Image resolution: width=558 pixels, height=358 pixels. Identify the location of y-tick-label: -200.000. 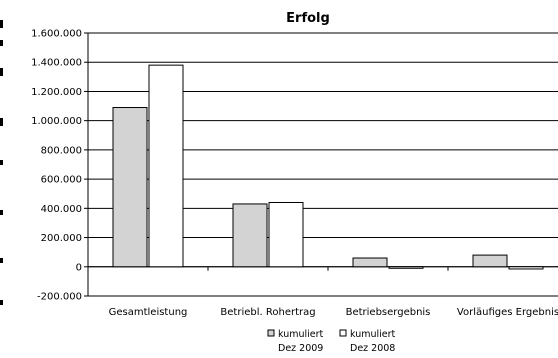
(59, 297).